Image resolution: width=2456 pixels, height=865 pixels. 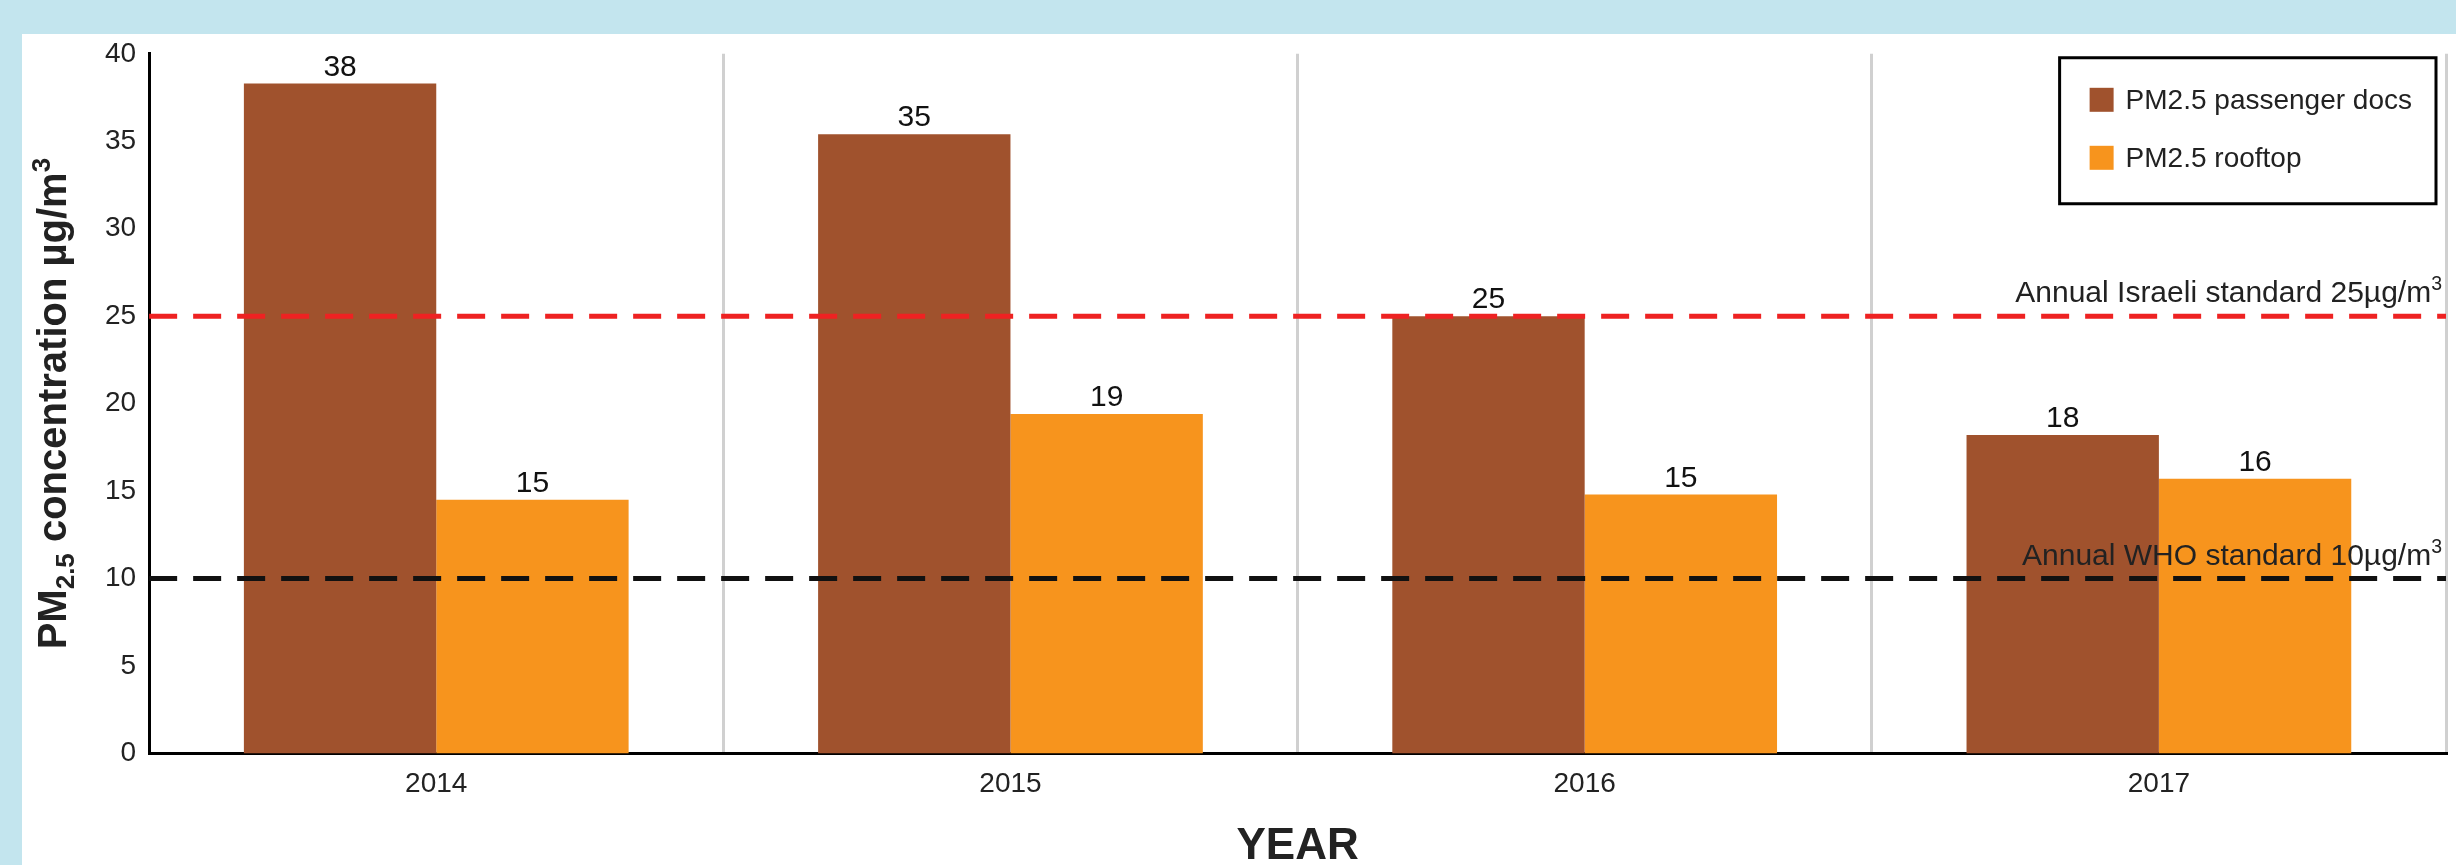 What do you see at coordinates (128, 752) in the screenshot?
I see `y-tick-label: 0` at bounding box center [128, 752].